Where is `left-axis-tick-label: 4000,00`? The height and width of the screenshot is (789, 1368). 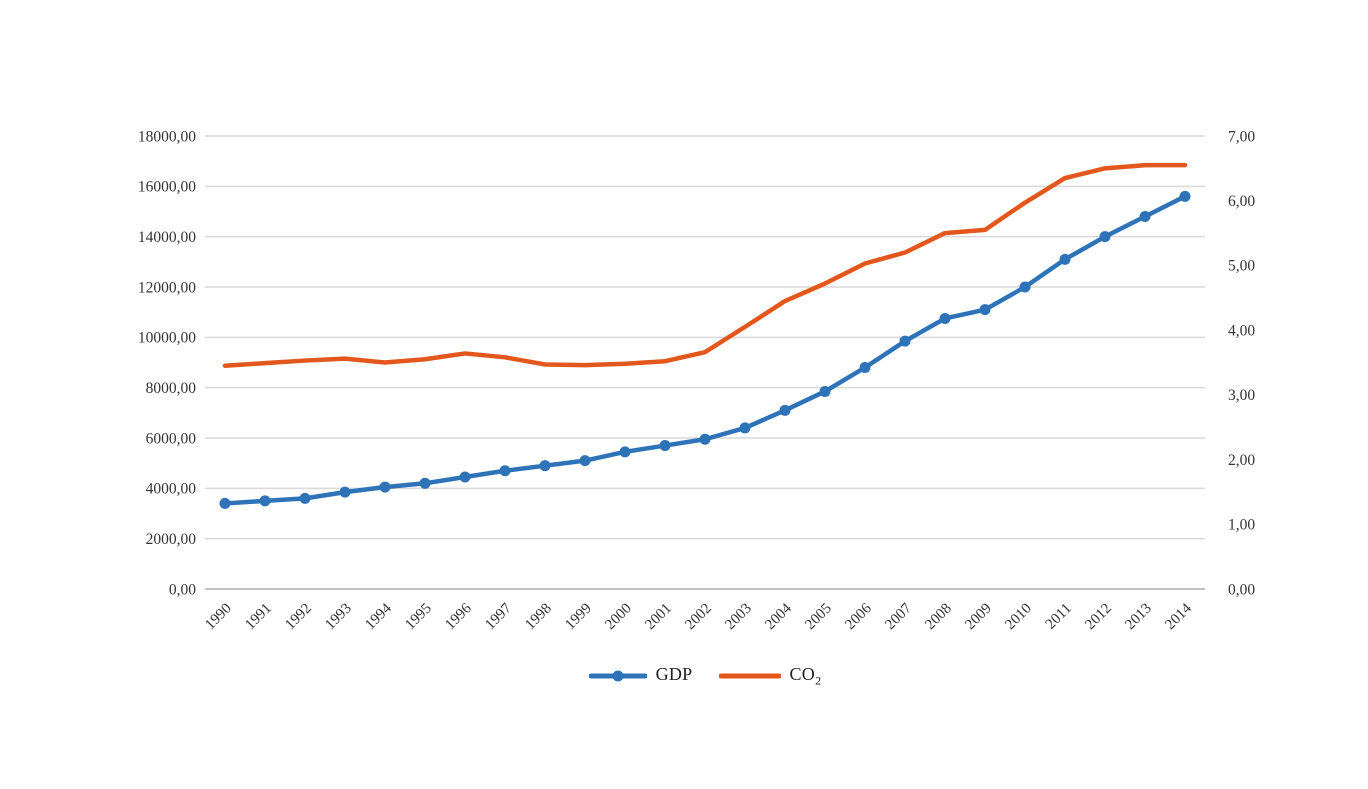
left-axis-tick-label: 4000,00 is located at coordinates (171, 489).